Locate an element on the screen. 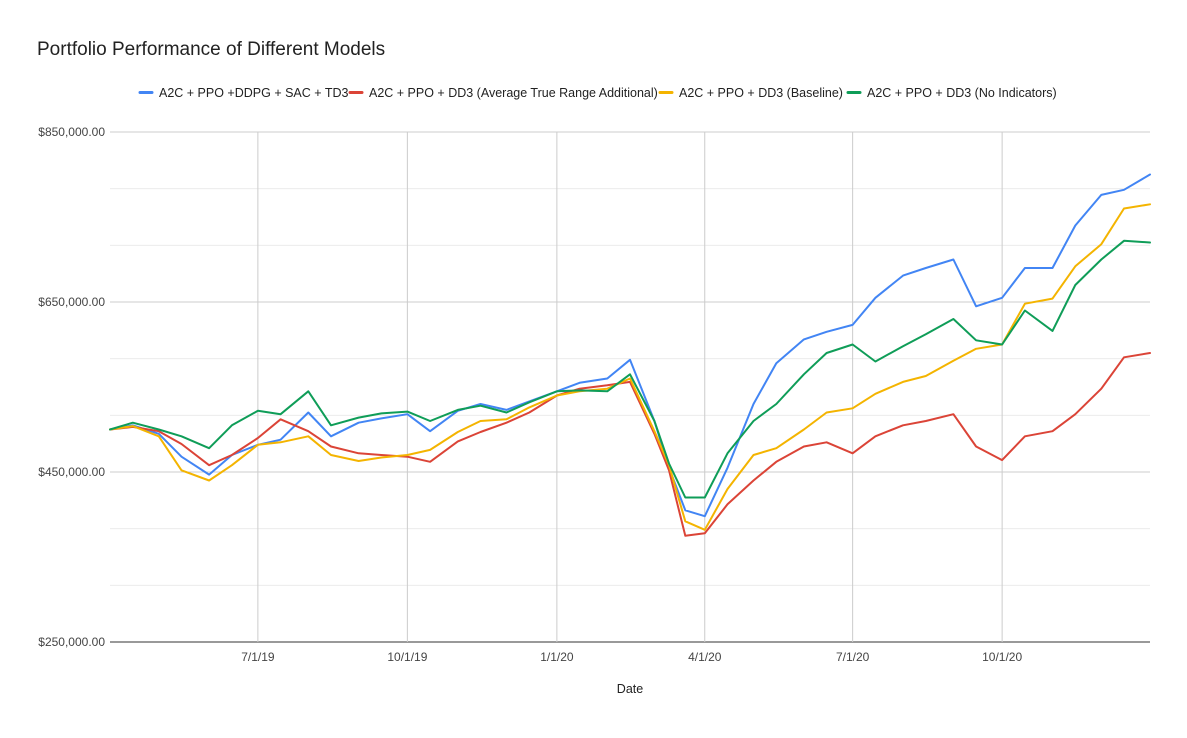 This screenshot has width=1187, height=738. x-axis-title: Date is located at coordinates (630, 689).